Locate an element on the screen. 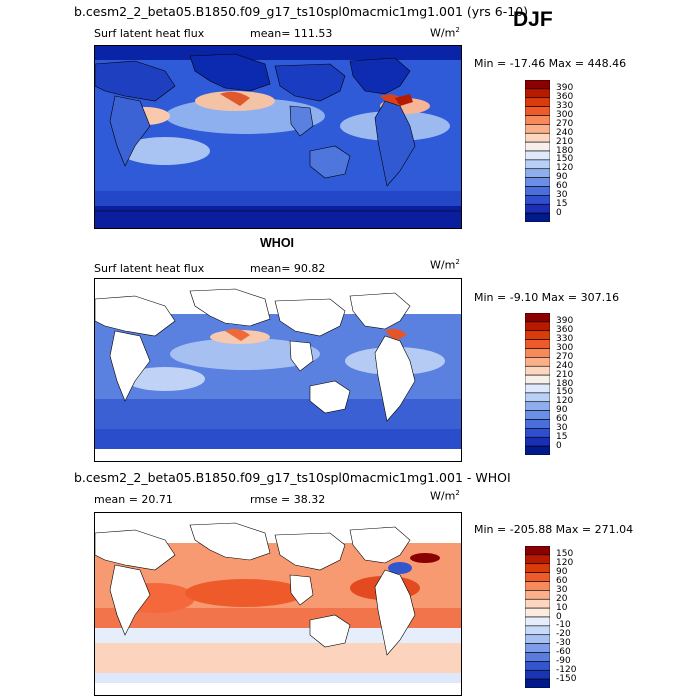 This screenshot has width=700, height=700. season-label: DJF is located at coordinates (533, 19).